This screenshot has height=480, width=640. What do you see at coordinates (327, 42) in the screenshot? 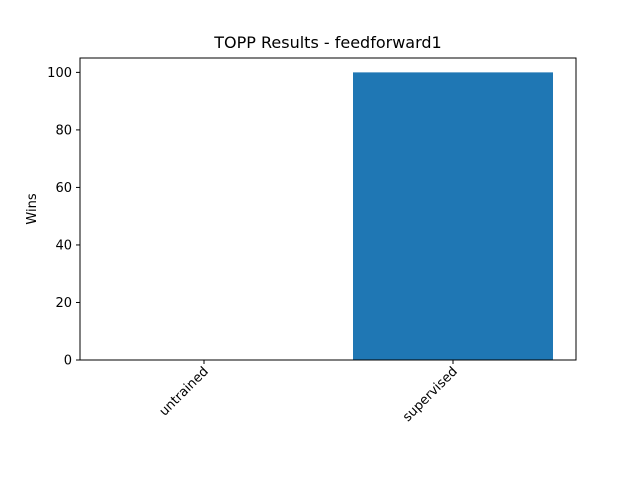
I see `chart-title: TOPP Results - feedforward1` at bounding box center [327, 42].